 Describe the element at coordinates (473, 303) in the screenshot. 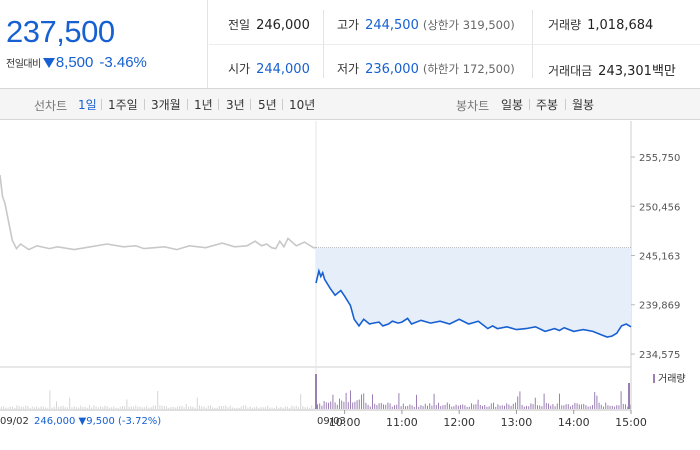

I see `today-price-line` at that location.